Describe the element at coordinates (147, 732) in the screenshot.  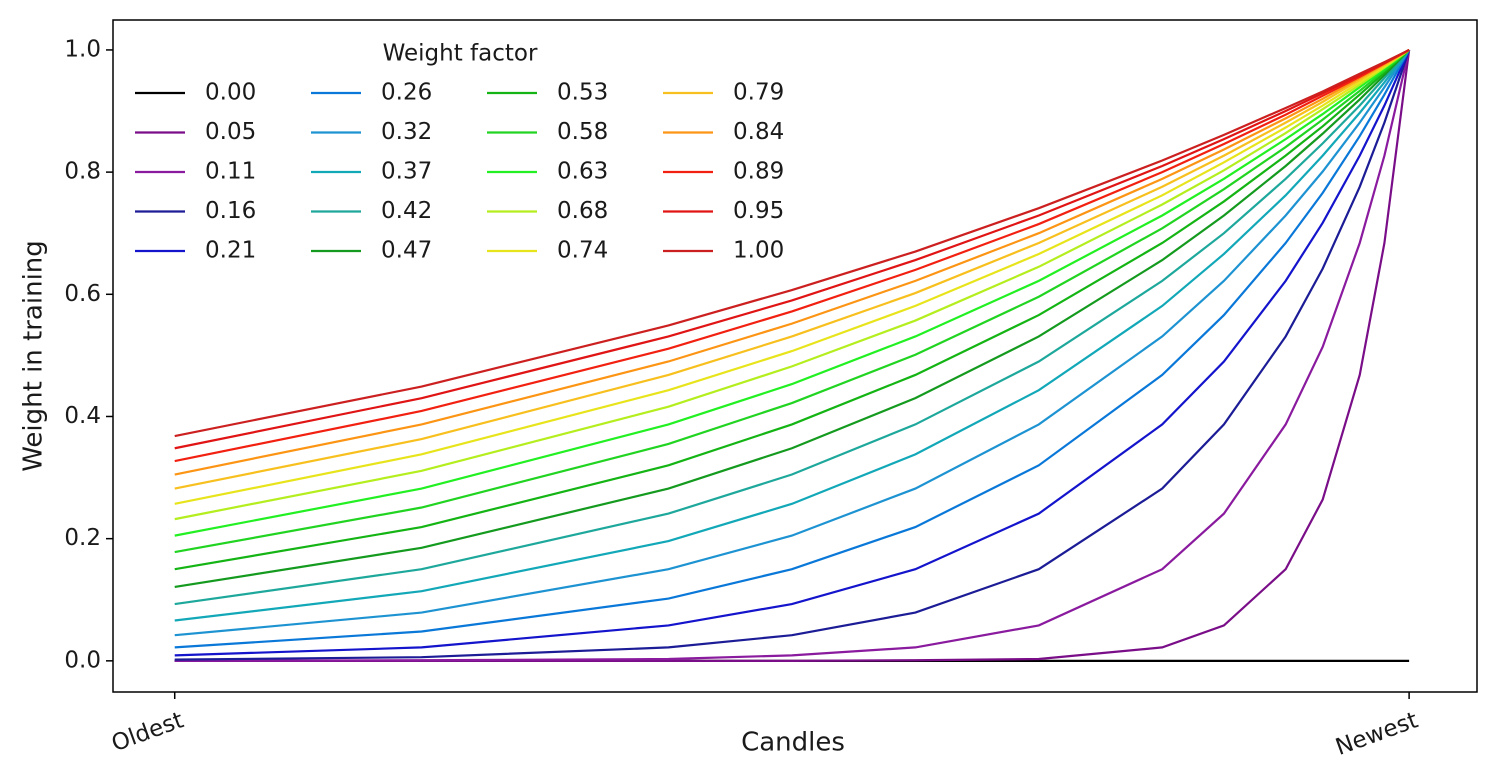
I see `x-tick-label: Oldest` at that location.